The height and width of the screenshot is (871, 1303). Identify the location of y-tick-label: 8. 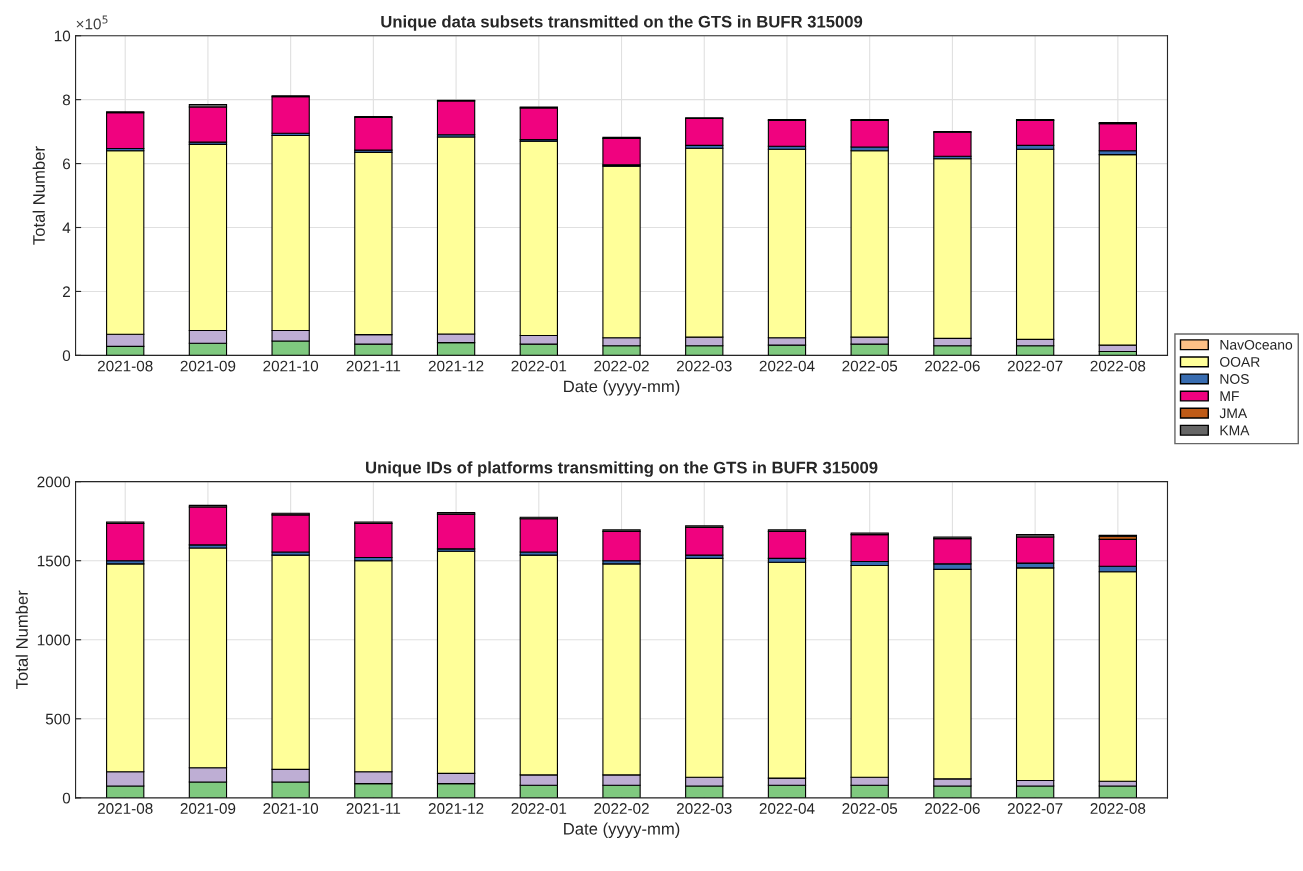
(66, 100).